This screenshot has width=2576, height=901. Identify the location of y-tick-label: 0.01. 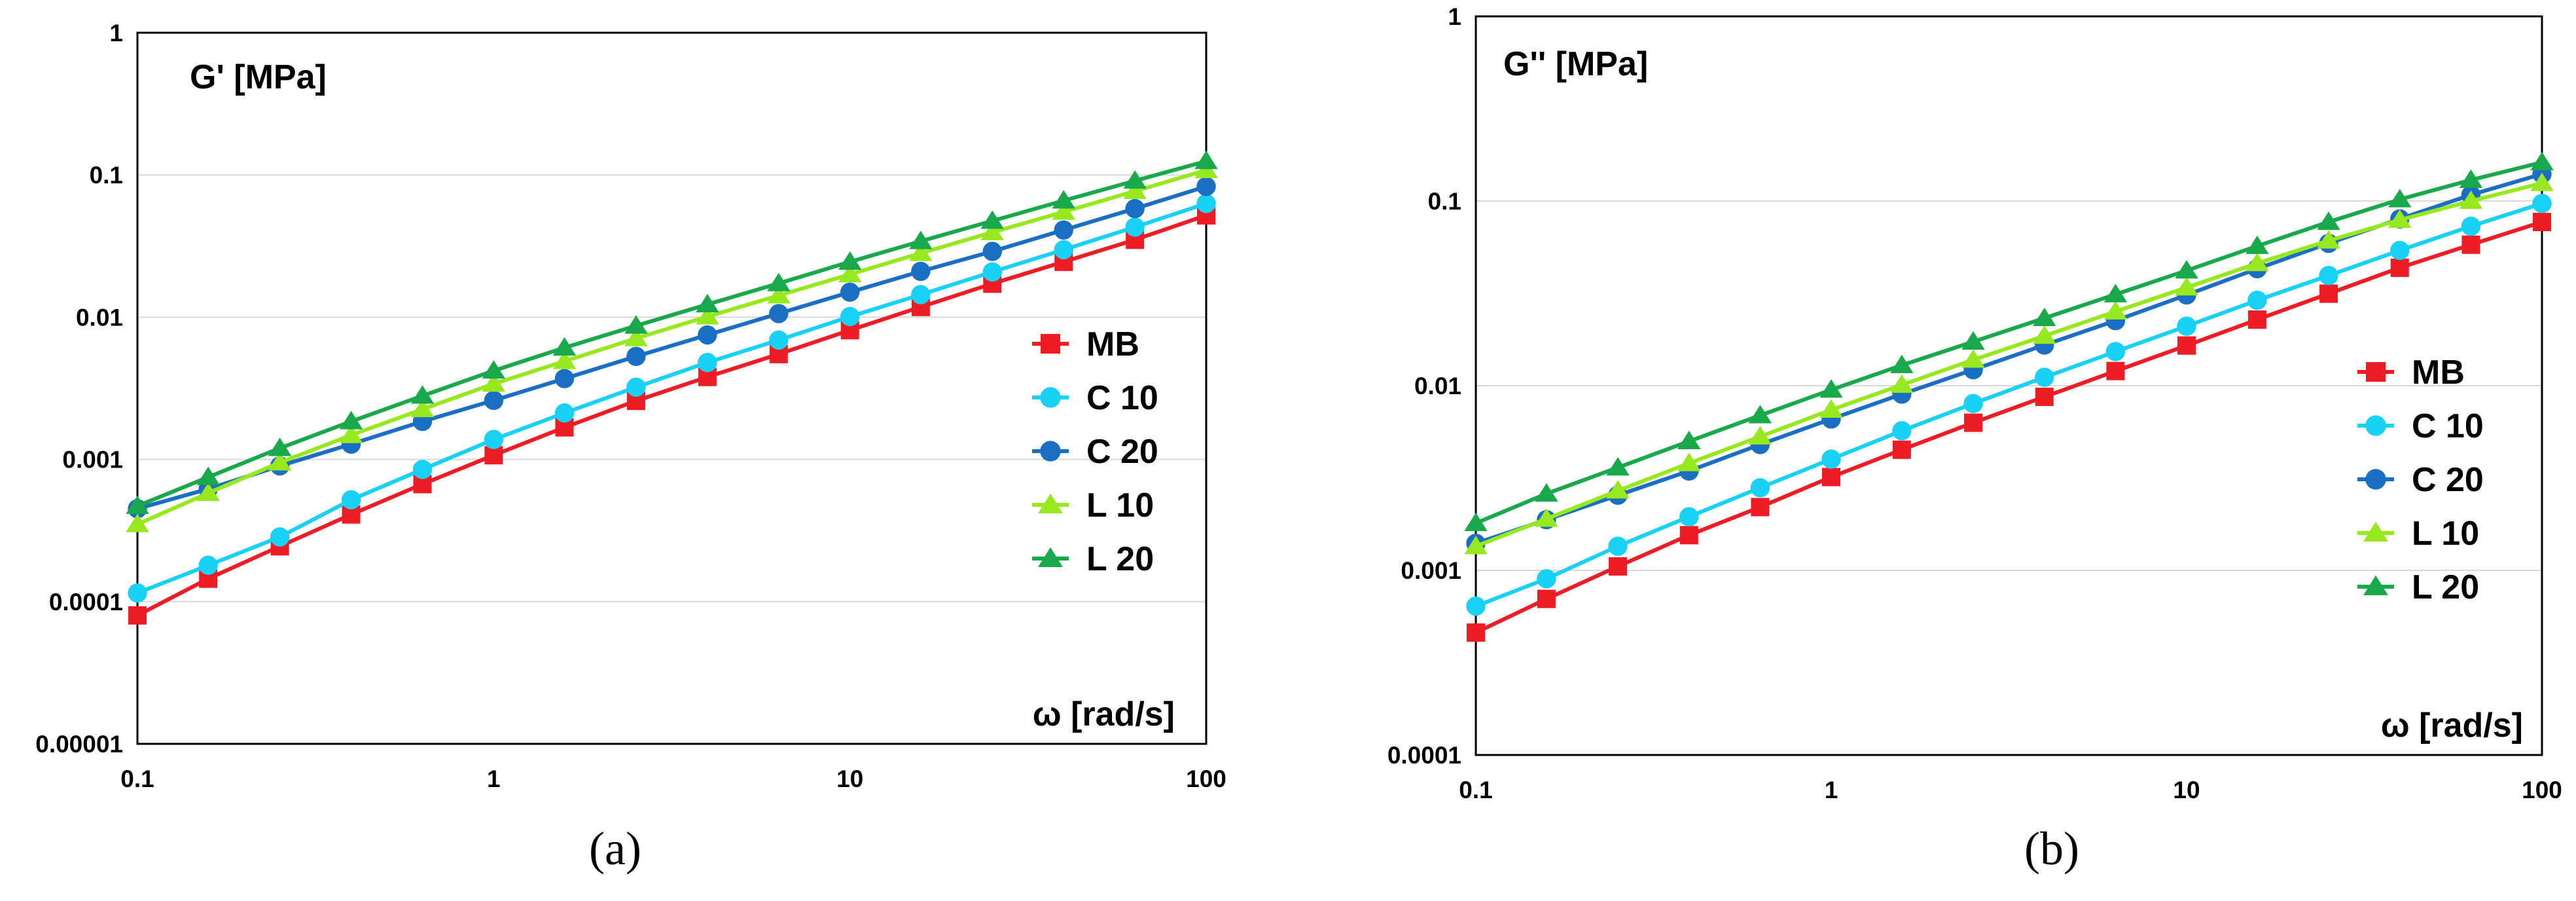
(99, 317).